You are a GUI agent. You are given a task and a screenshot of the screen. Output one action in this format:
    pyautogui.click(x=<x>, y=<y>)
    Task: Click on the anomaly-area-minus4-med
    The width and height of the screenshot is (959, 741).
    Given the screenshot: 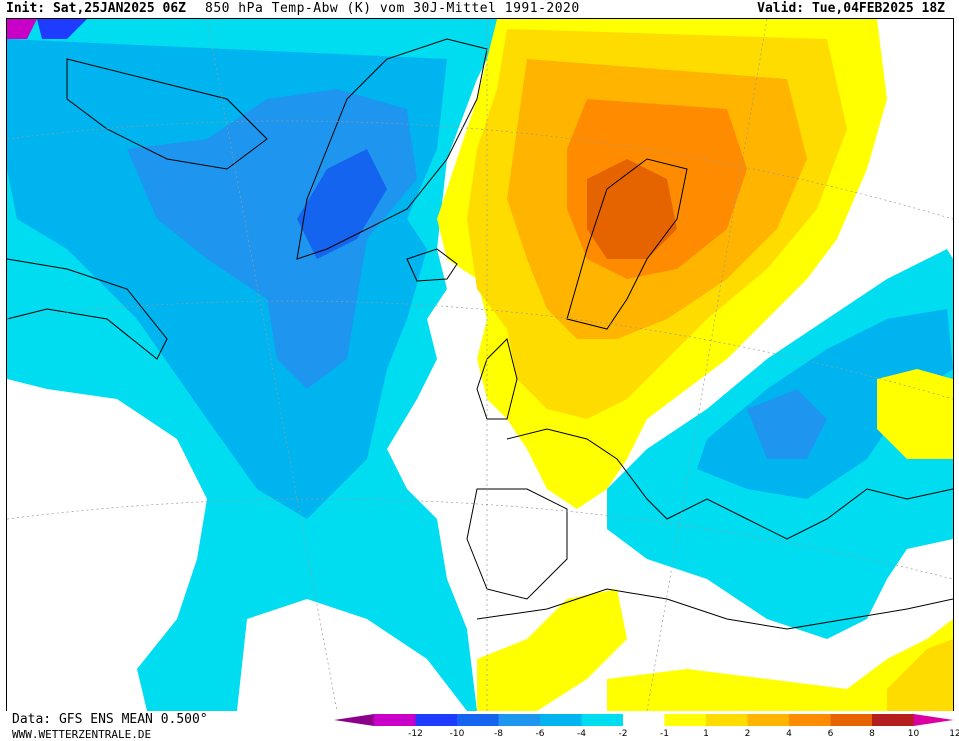 What is the action you would take?
    pyautogui.click(x=825, y=404)
    